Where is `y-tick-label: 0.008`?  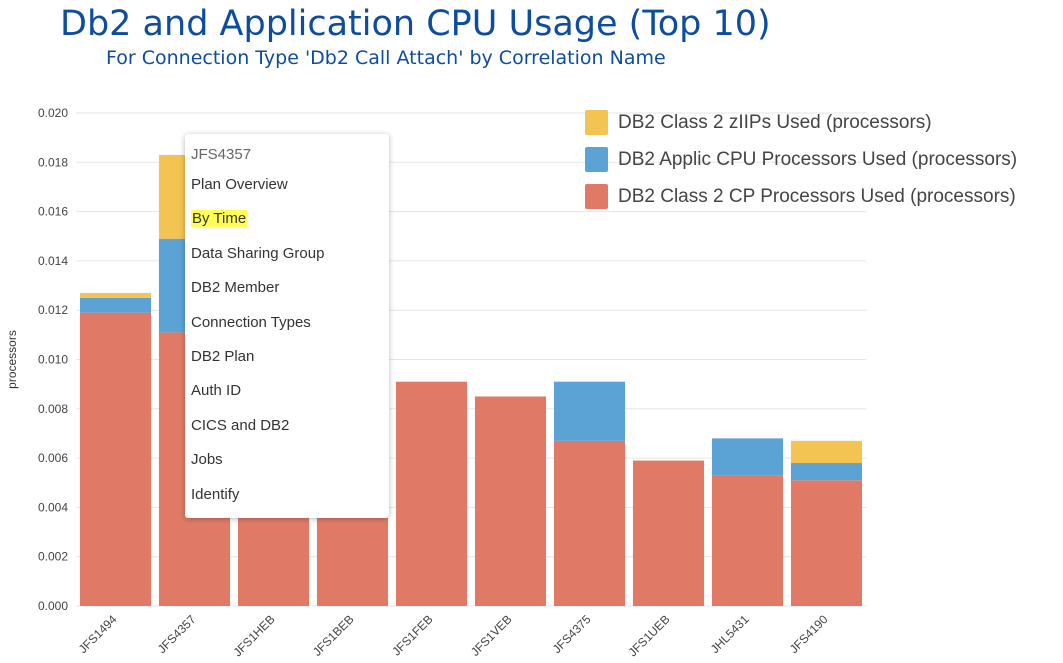
y-tick-label: 0.008 is located at coordinates (53, 409).